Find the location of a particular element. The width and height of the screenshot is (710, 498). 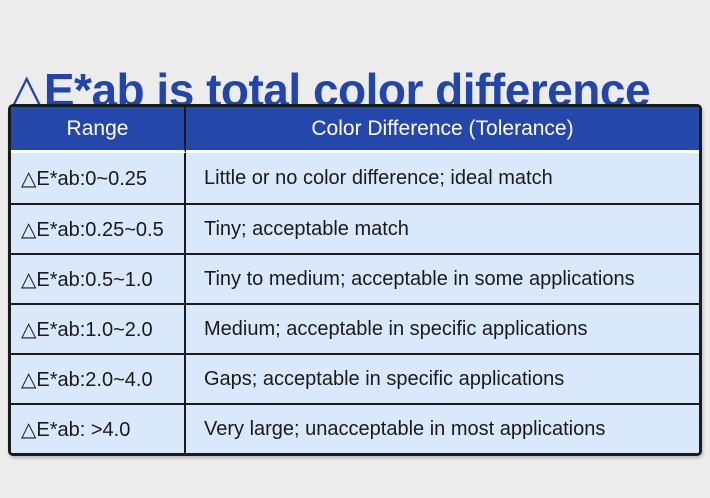

description-cell: Tiny; acceptable match is located at coordinates (442, 228).